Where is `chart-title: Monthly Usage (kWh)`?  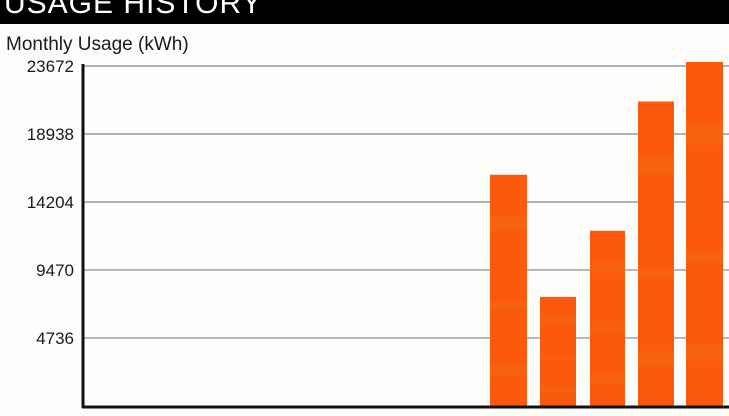 chart-title: Monthly Usage (kWh) is located at coordinates (97, 44).